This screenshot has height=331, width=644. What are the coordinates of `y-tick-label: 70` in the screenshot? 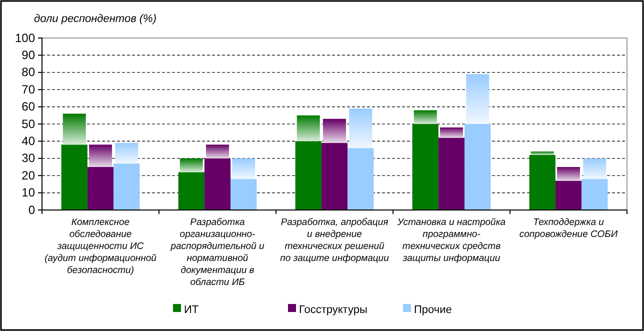 It's located at (29, 89).